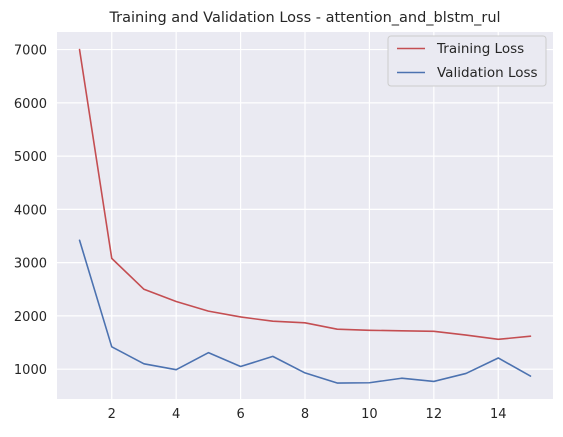  I want to click on y-tick-label: 1000, so click(30, 370).